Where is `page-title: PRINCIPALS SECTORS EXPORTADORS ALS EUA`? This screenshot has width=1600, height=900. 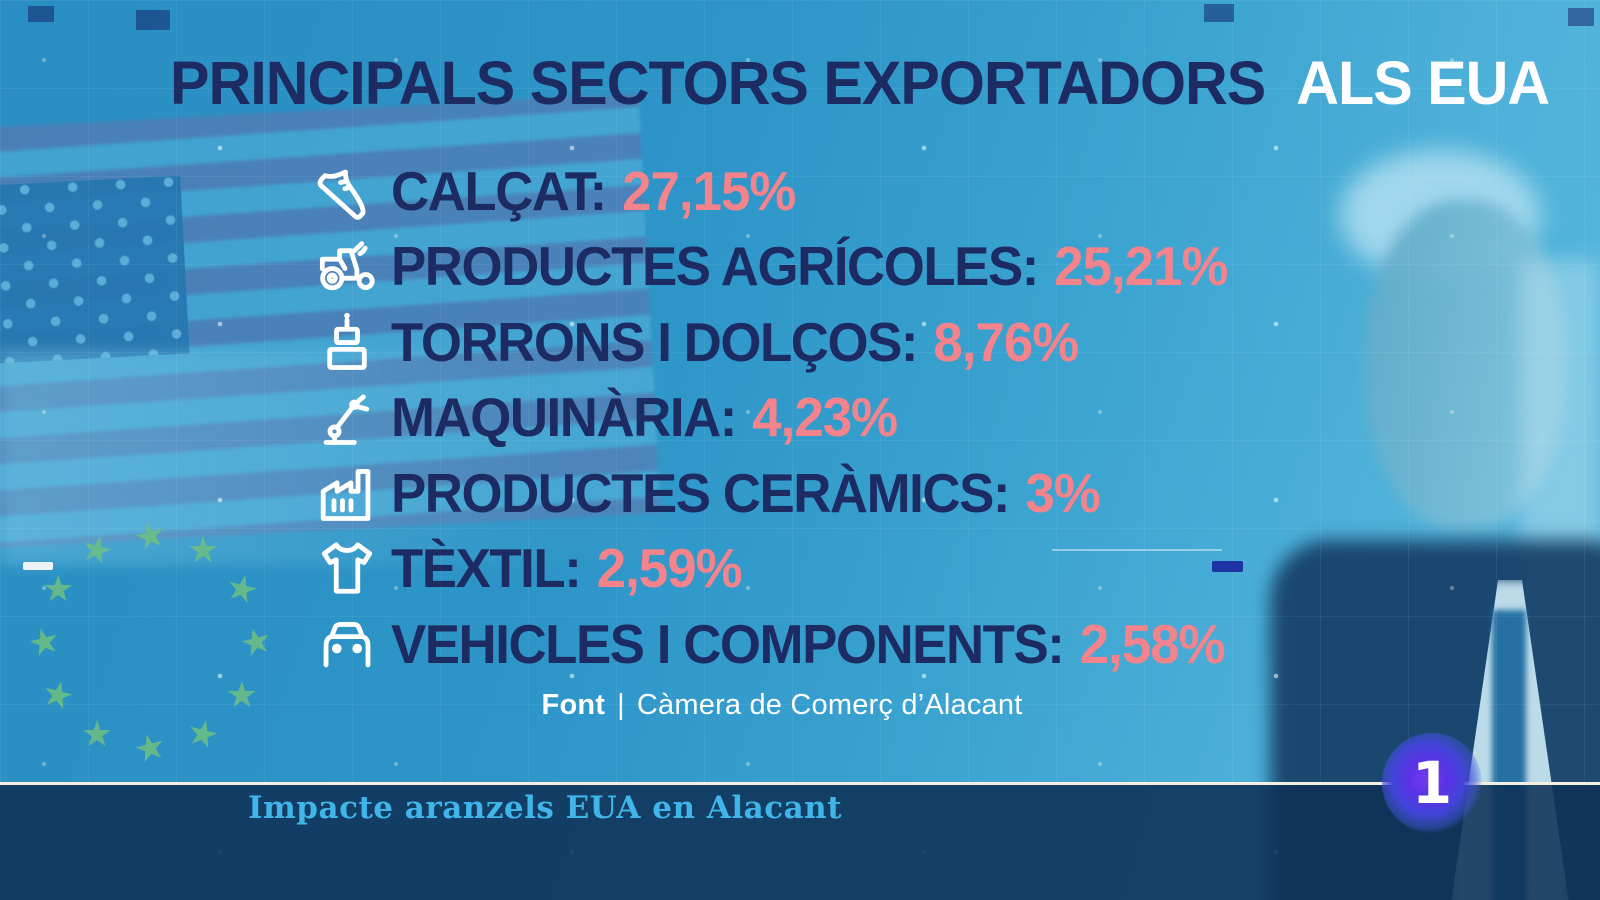 page-title: PRINCIPALS SECTORS EXPORTADORS ALS EUA is located at coordinates (860, 83).